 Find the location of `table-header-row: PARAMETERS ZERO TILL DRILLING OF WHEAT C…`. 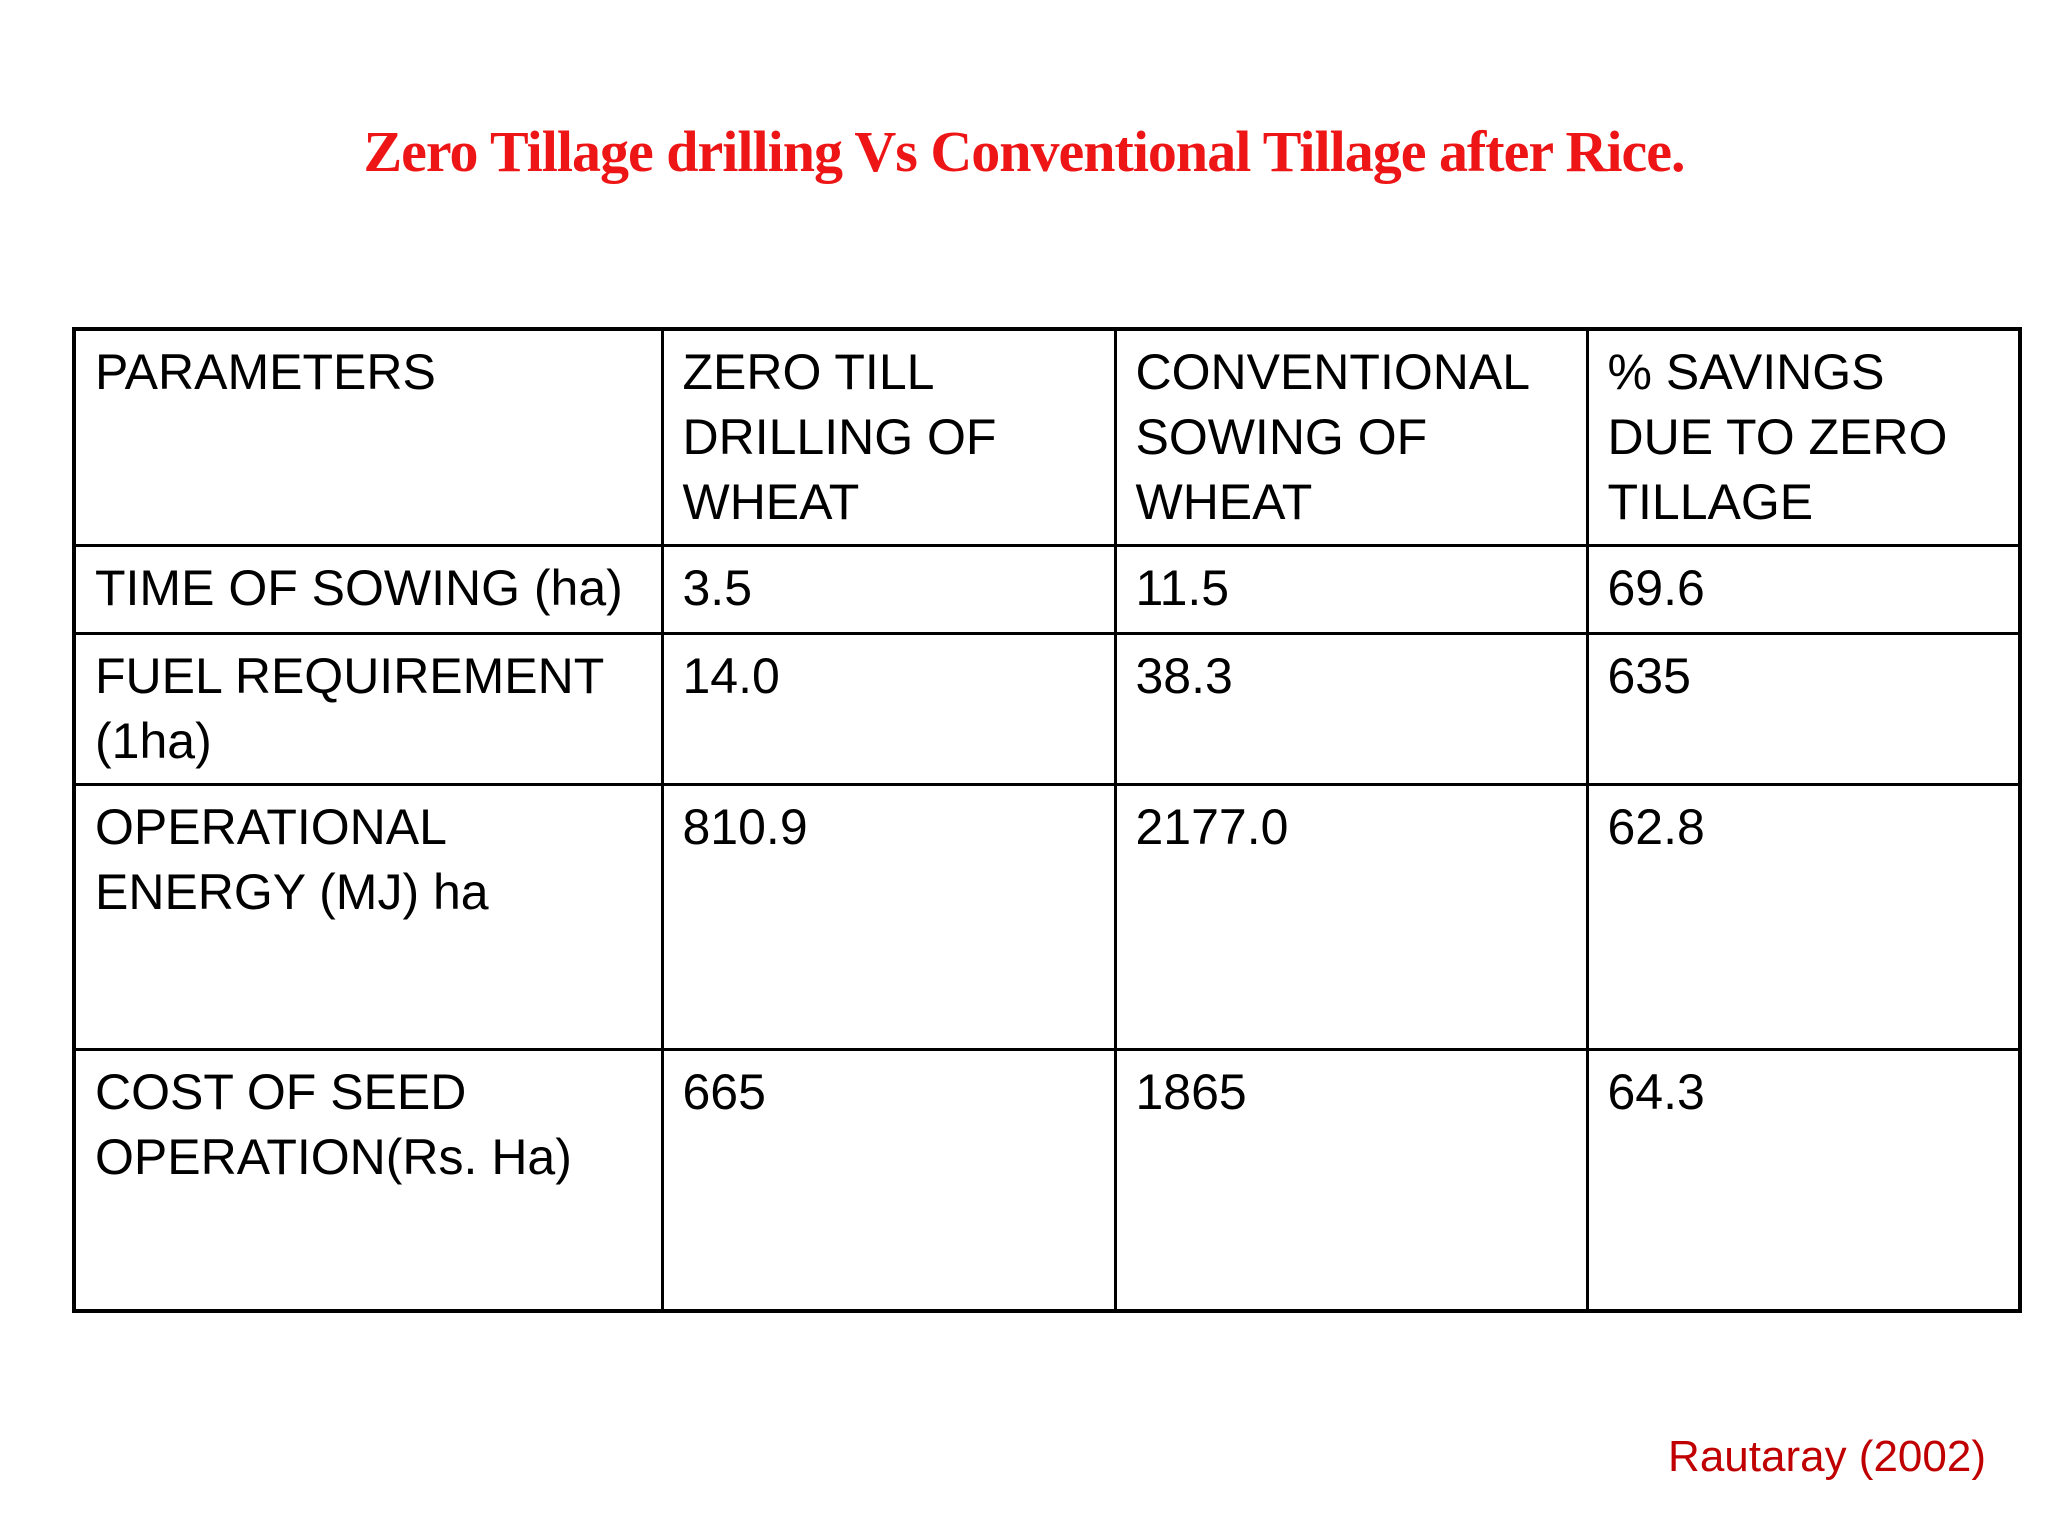

table-header-row: PARAMETERS ZERO TILL DRILLING OF WHEAT C… is located at coordinates (1047, 437).